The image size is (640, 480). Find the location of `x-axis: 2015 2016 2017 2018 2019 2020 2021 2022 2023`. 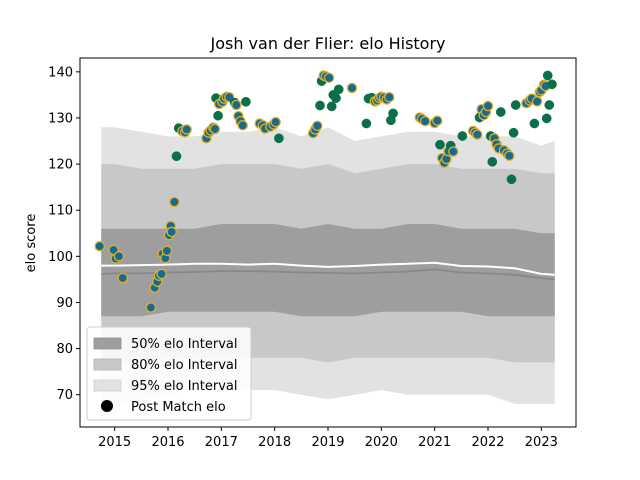

x-axis: 2015 2016 2017 2018 2019 2020 2021 2022 2023 is located at coordinates (328, 438).